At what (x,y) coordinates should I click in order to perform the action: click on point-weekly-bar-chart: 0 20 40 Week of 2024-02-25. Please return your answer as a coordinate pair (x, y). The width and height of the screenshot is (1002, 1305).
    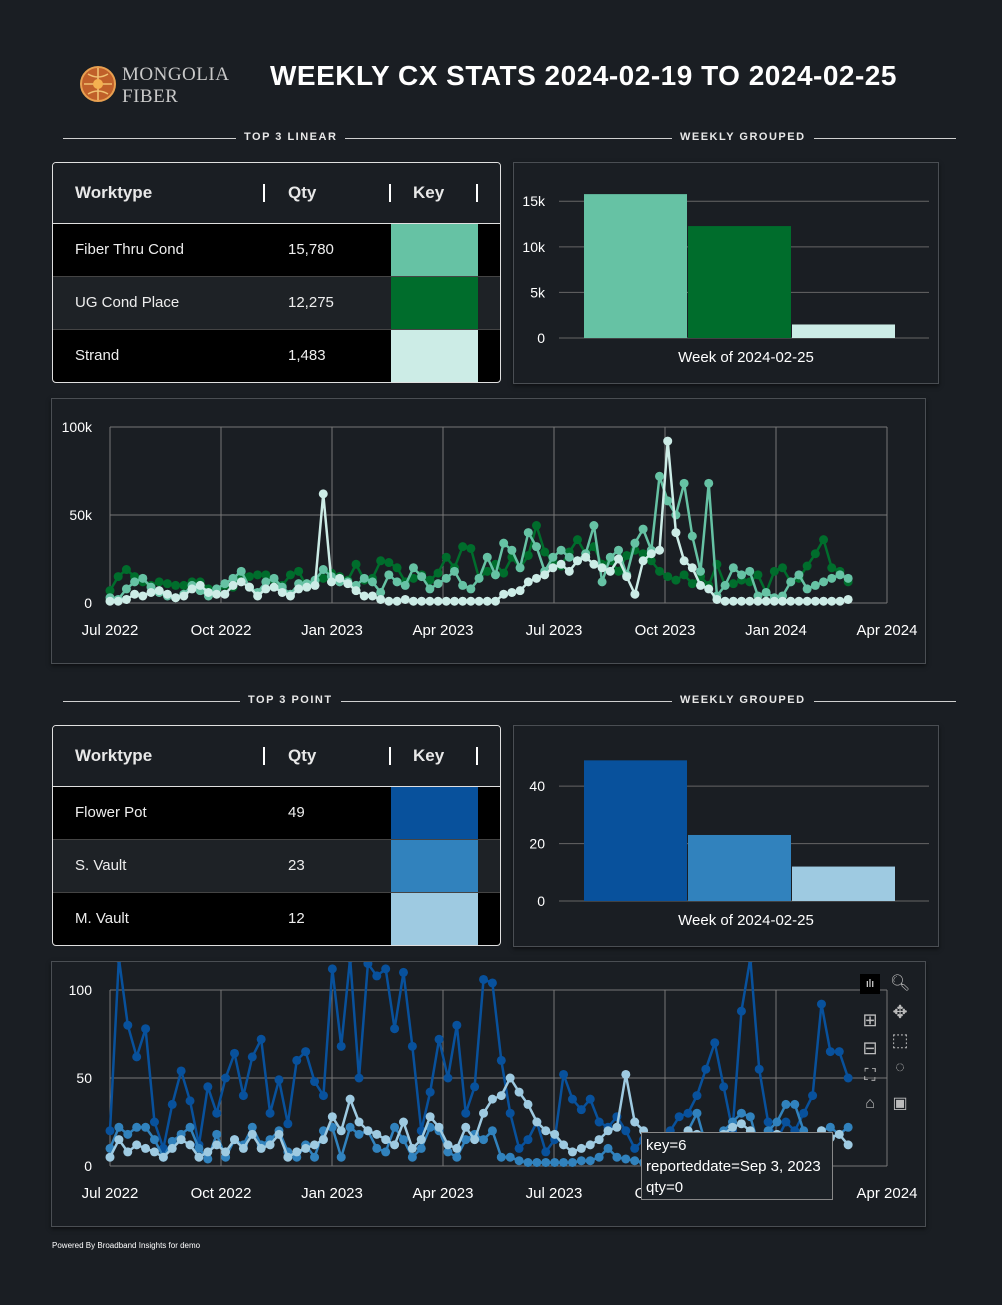
    Looking at the image, I should click on (726, 836).